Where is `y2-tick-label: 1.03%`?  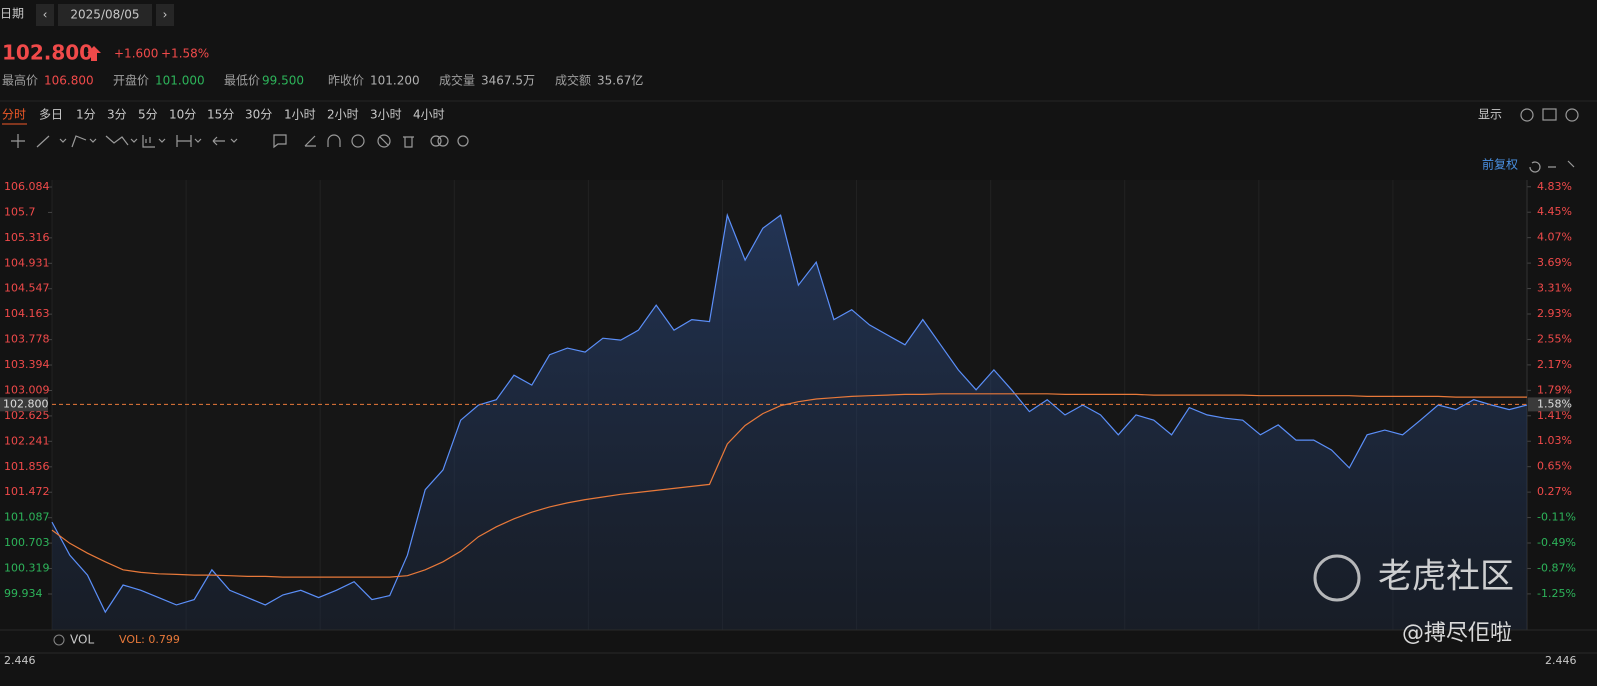
y2-tick-label: 1.03% is located at coordinates (1554, 440).